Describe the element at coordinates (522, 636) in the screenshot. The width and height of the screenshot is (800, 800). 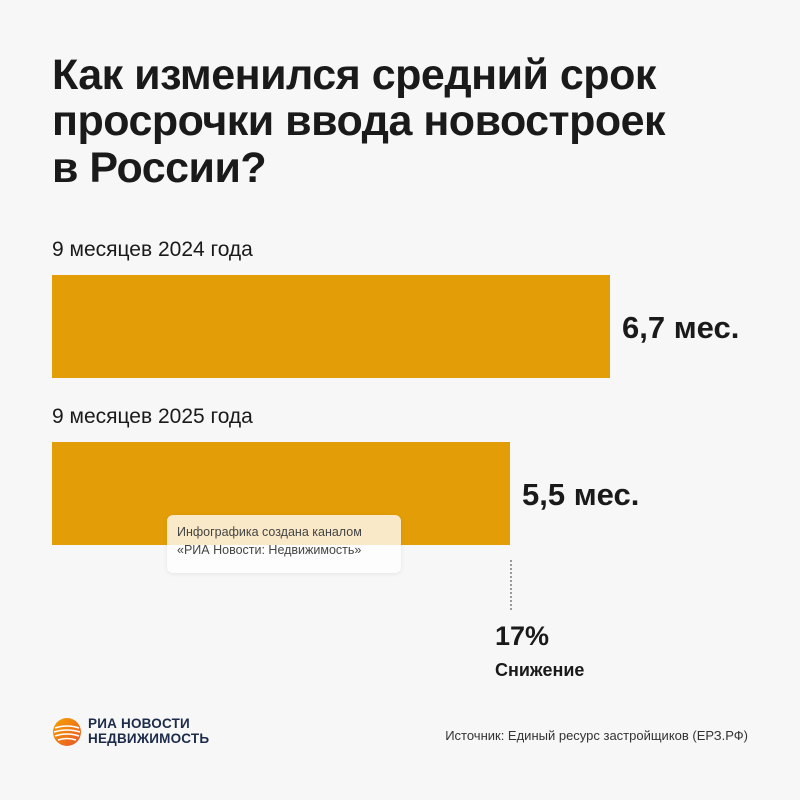
I see `change-percent: 17%` at that location.